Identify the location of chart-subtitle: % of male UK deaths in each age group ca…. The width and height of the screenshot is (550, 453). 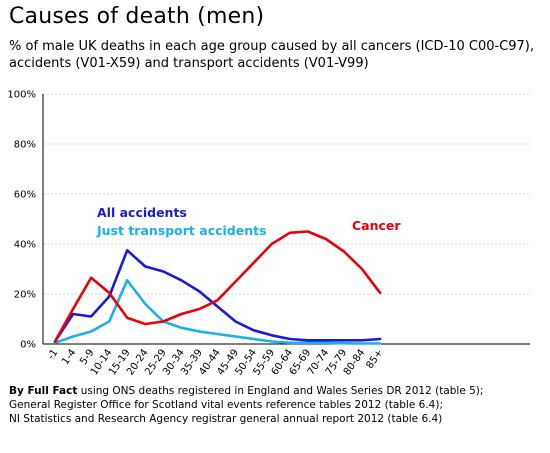
(272, 55).